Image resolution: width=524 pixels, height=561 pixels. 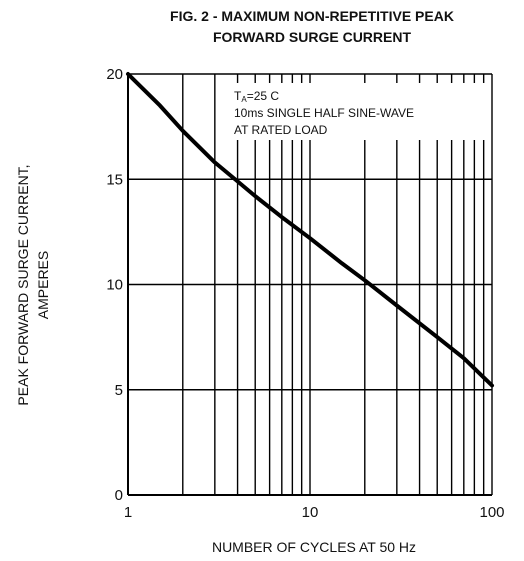 I want to click on x-axis-label: NUMBER OF CYCLES AT 50 Hz, so click(x=314, y=547).